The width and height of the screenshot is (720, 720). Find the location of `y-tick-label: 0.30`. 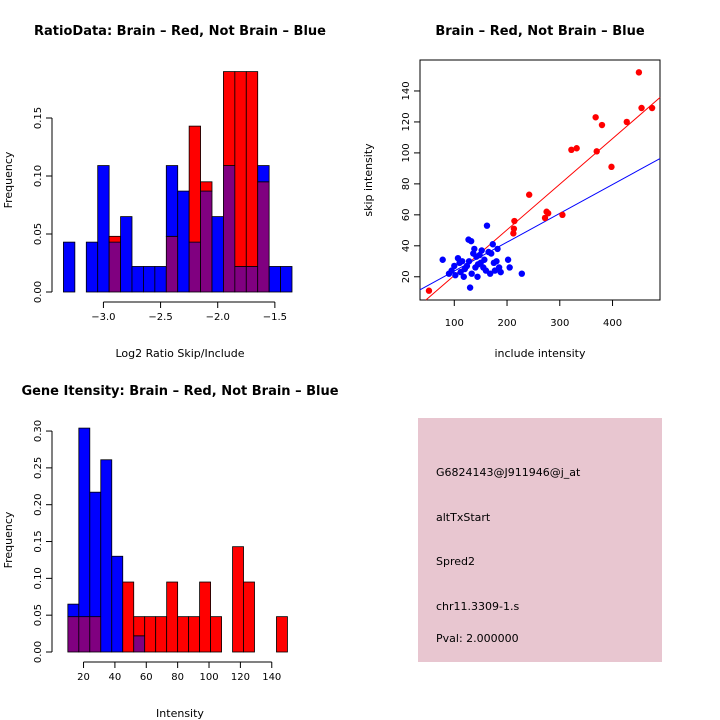

y-tick-label: 0.30 is located at coordinates (38, 431).